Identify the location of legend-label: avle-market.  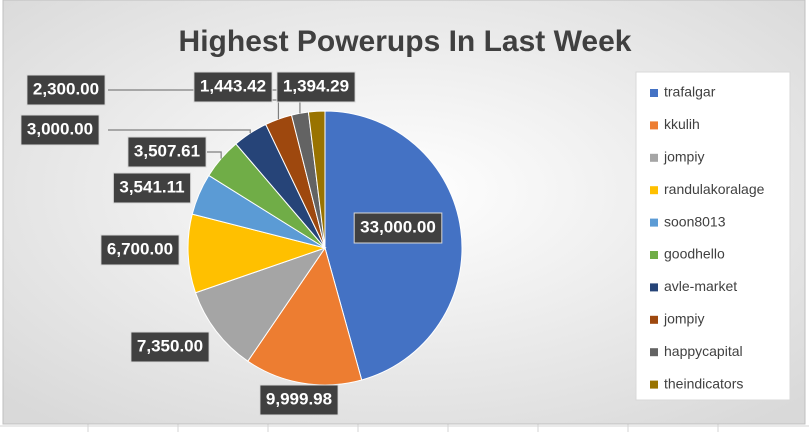
(700, 286).